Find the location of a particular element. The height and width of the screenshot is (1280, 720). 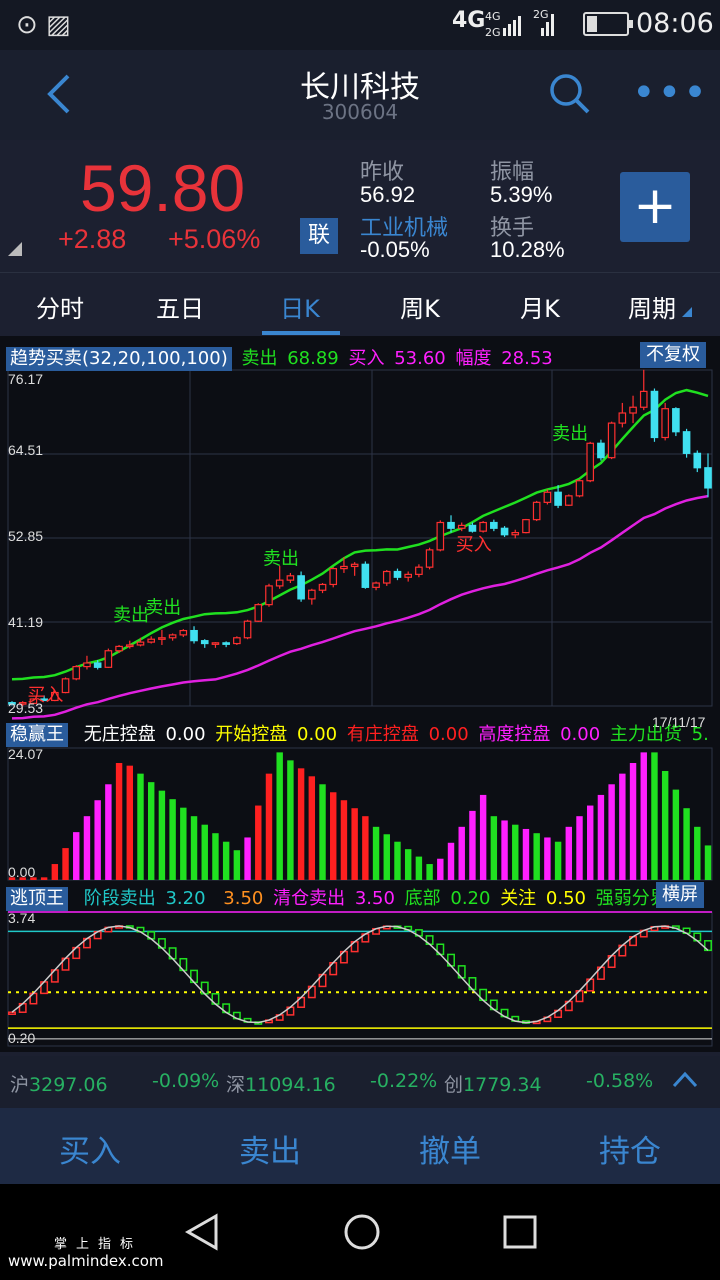

lian-button: 联 is located at coordinates (319, 236).